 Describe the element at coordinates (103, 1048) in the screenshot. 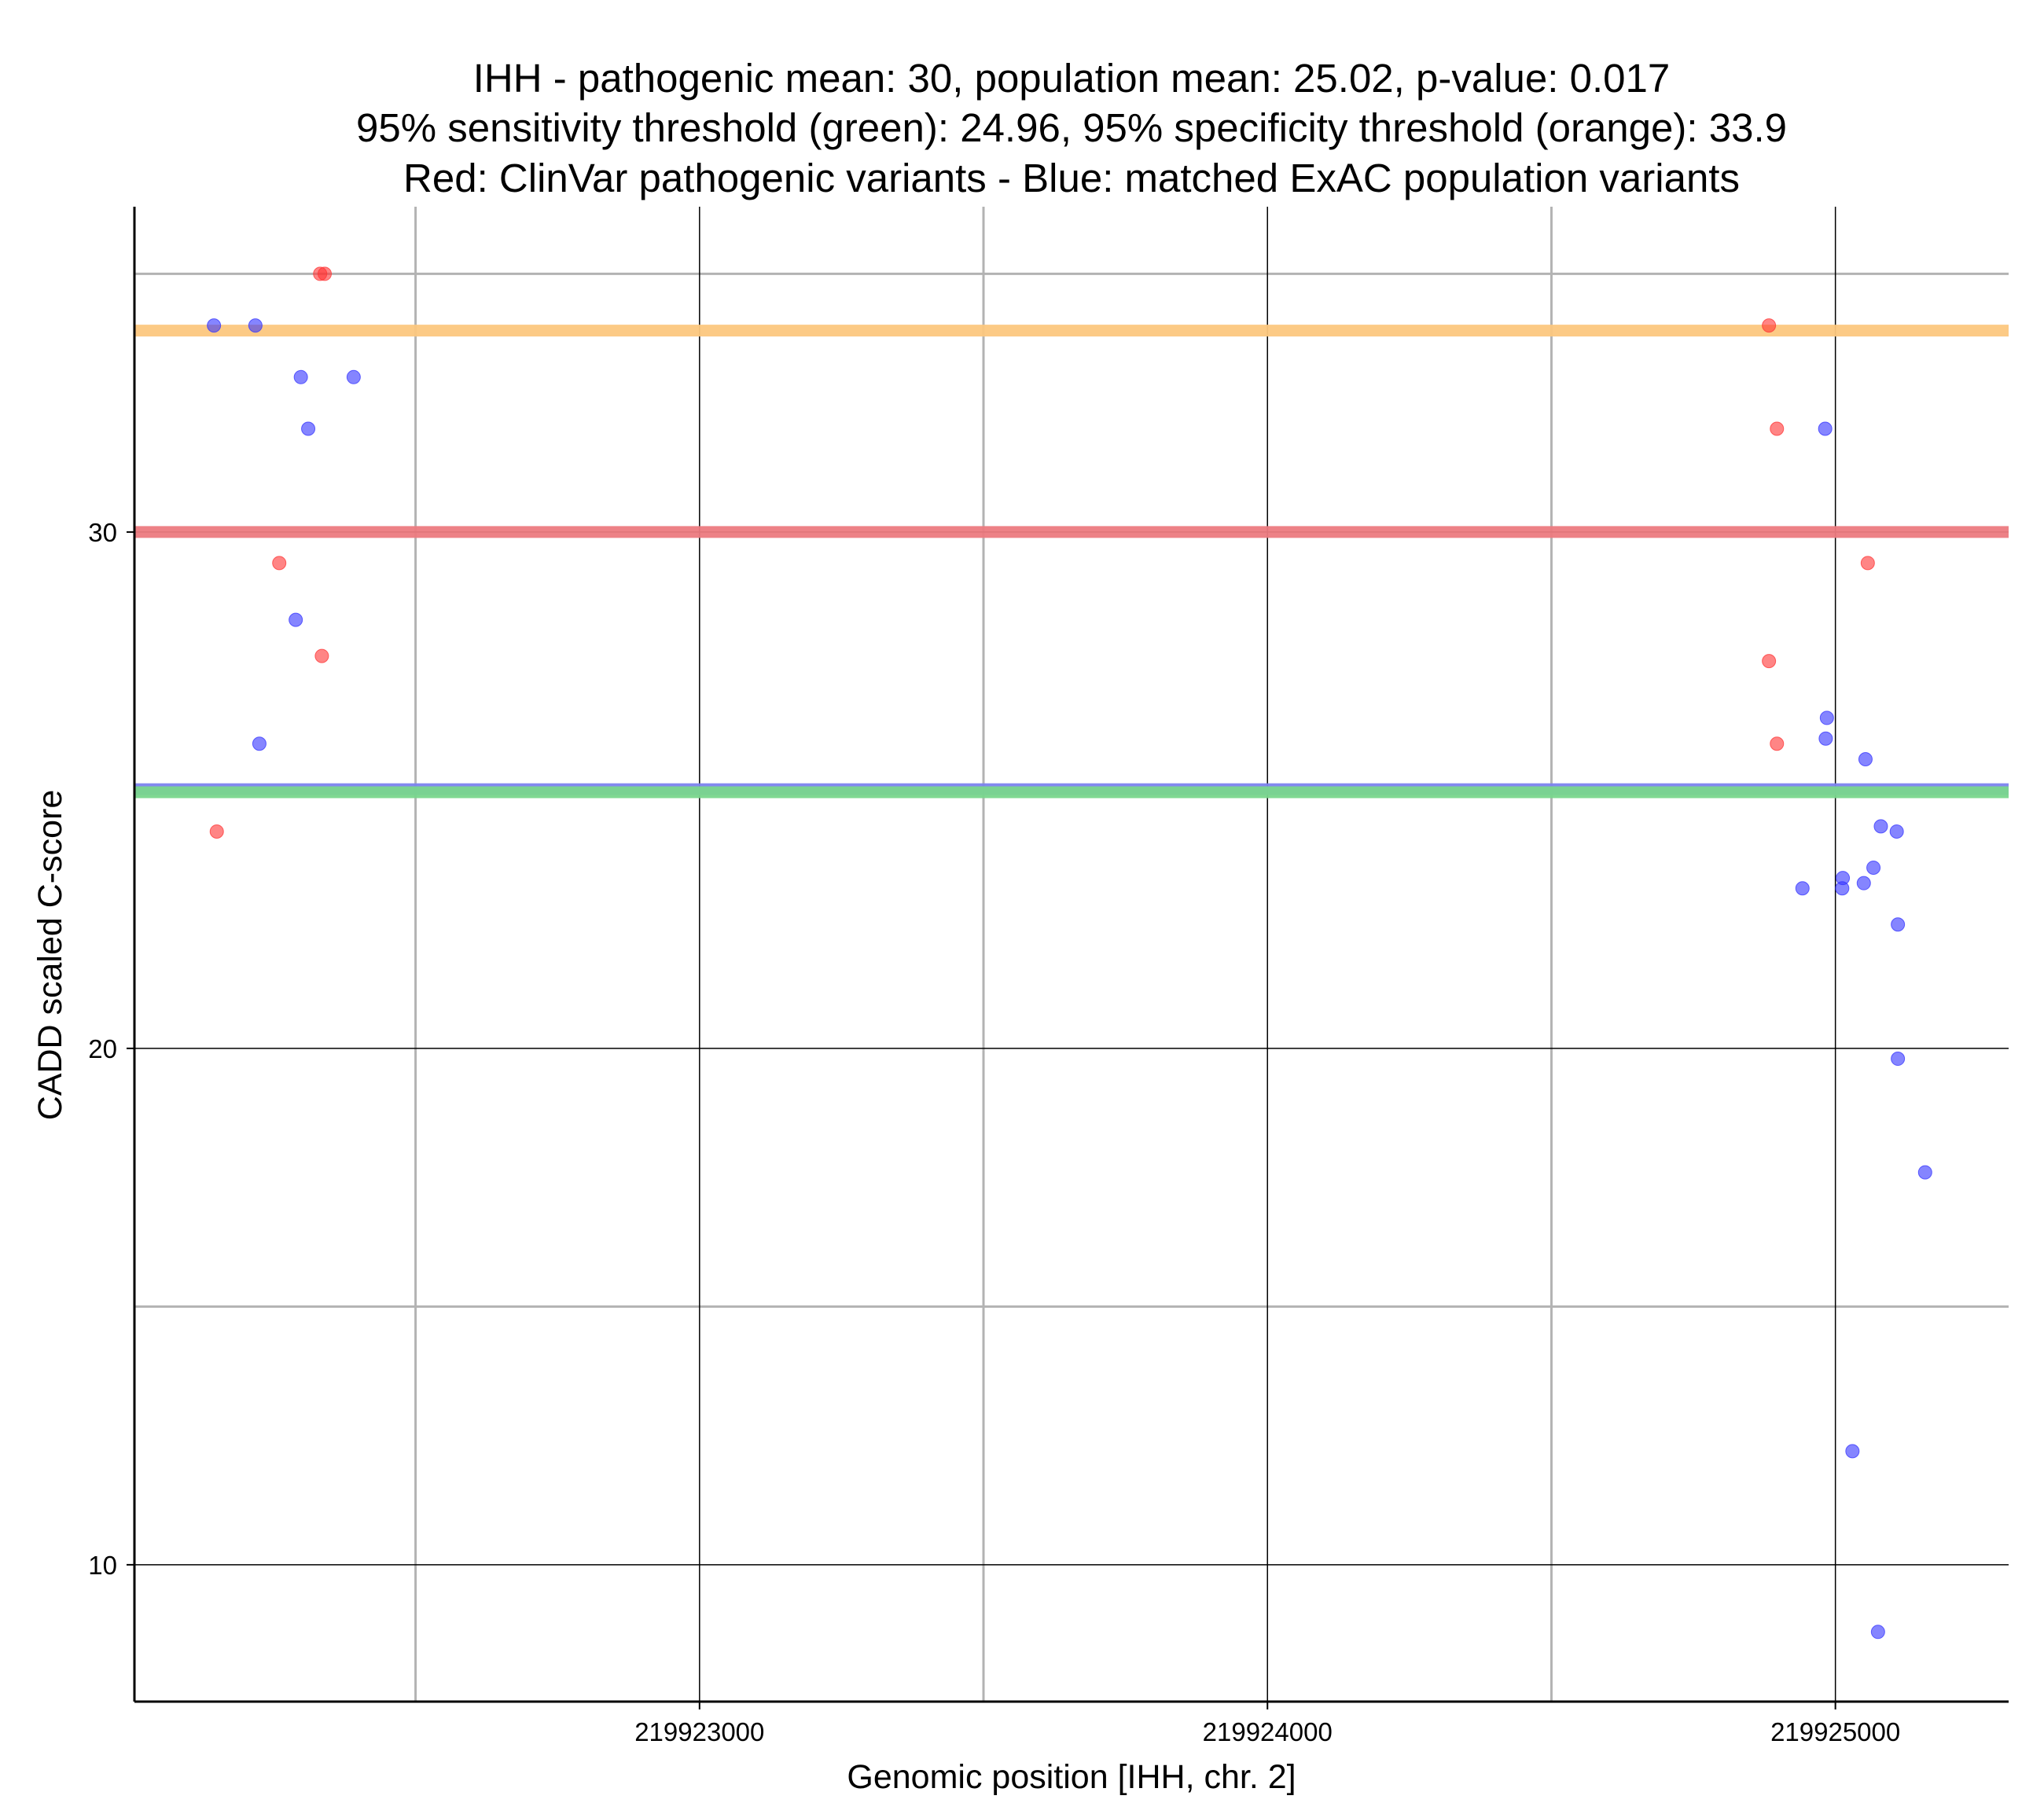

I see `y-tick-label: 20` at that location.